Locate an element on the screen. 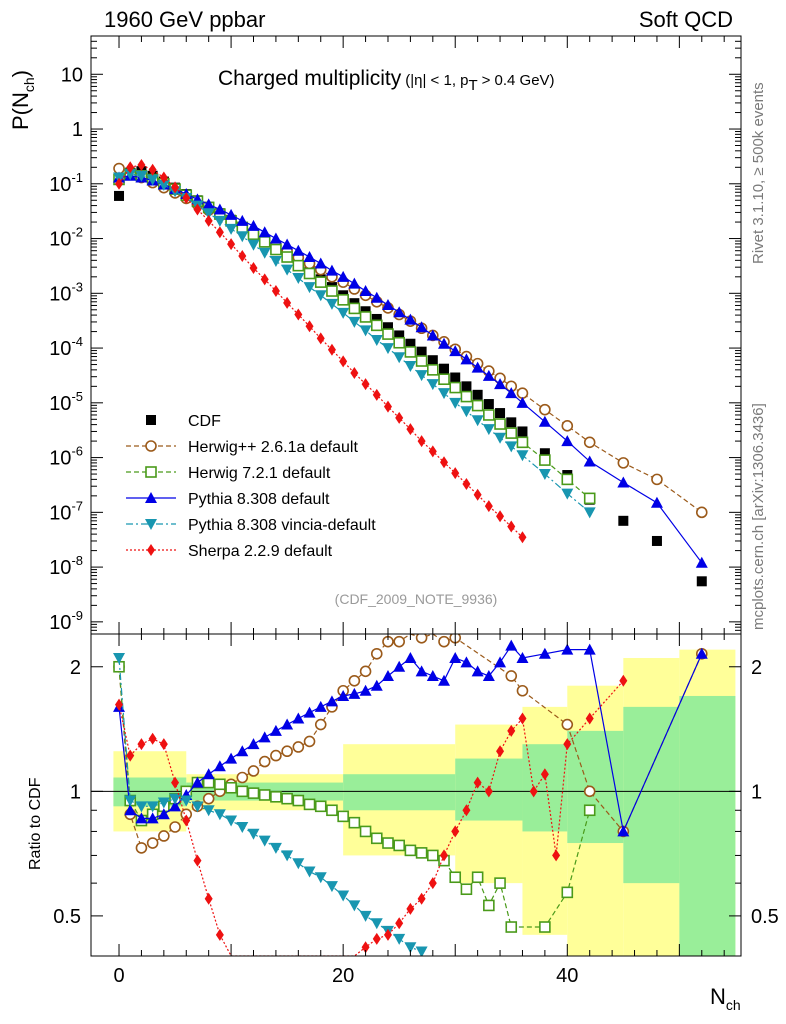 This screenshot has height=1024, width=786. y-tick-label: 10⁻⁶ is located at coordinates (66, 457).